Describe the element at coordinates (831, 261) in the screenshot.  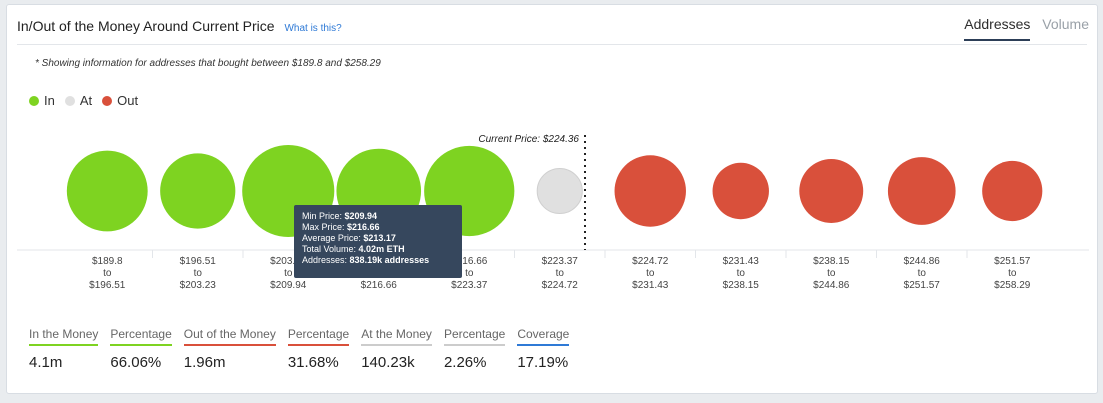
I see `x-tick-label-low: $238.15` at that location.